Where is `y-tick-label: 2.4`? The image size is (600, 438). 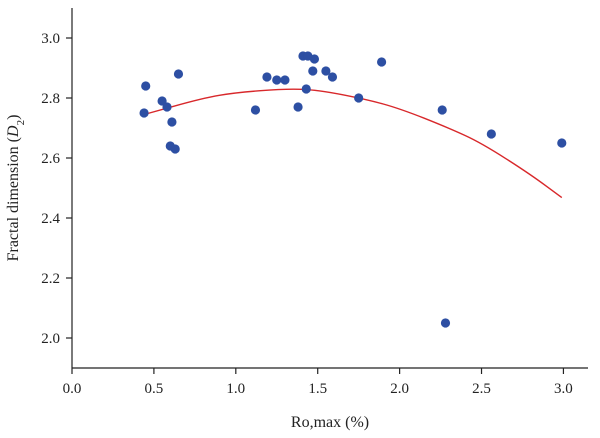 y-tick-label: 2.4 is located at coordinates (50, 219).